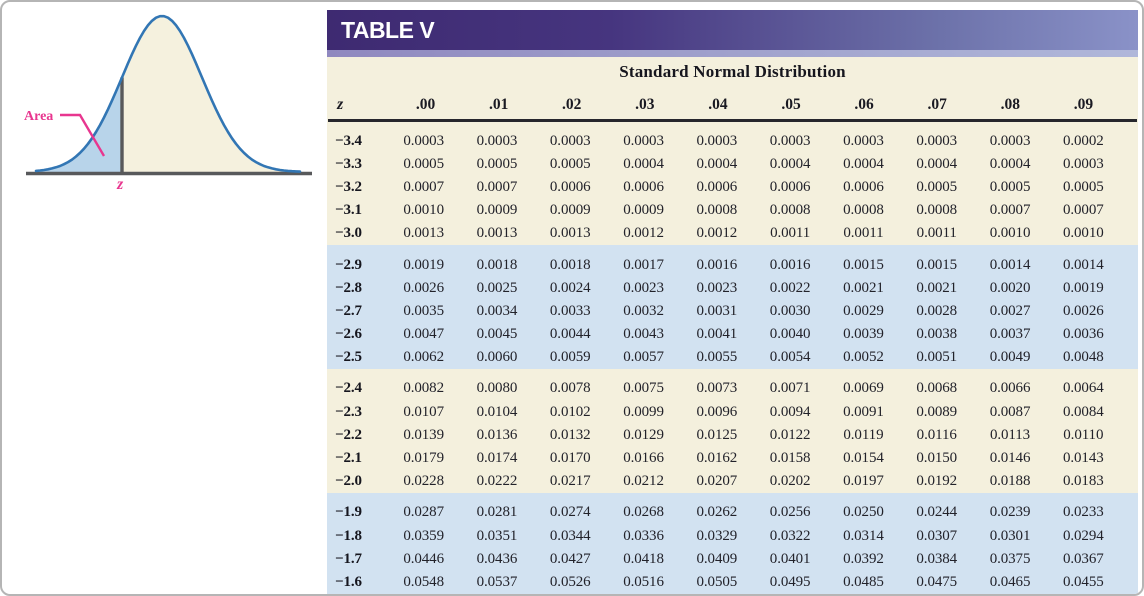  What do you see at coordinates (497, 411) in the screenshot?
I see `probability-cell: 0.0104` at bounding box center [497, 411].